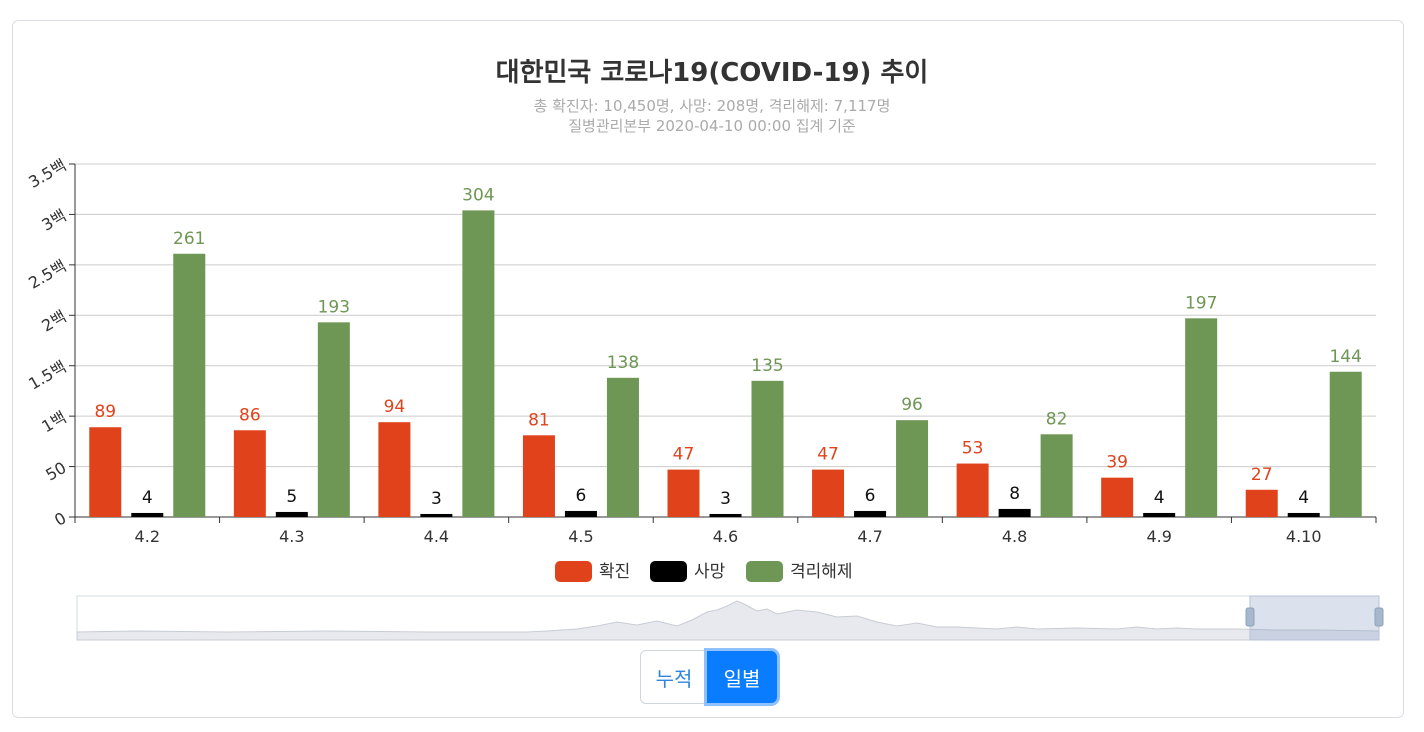 The width and height of the screenshot is (1424, 732). I want to click on chart-title: 대한민국 코로나19(COVID-19) 추이, so click(712, 73).